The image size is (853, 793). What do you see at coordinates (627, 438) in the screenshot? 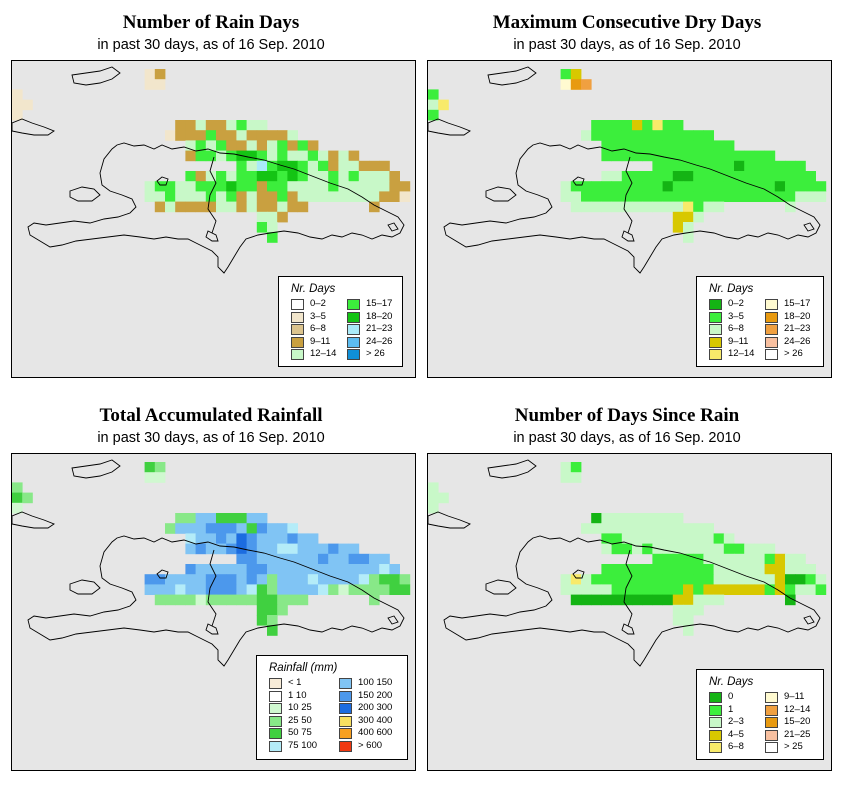
I see `panel-subtitle: in past 30 days, as of 16 Sep. 2010` at bounding box center [627, 438].